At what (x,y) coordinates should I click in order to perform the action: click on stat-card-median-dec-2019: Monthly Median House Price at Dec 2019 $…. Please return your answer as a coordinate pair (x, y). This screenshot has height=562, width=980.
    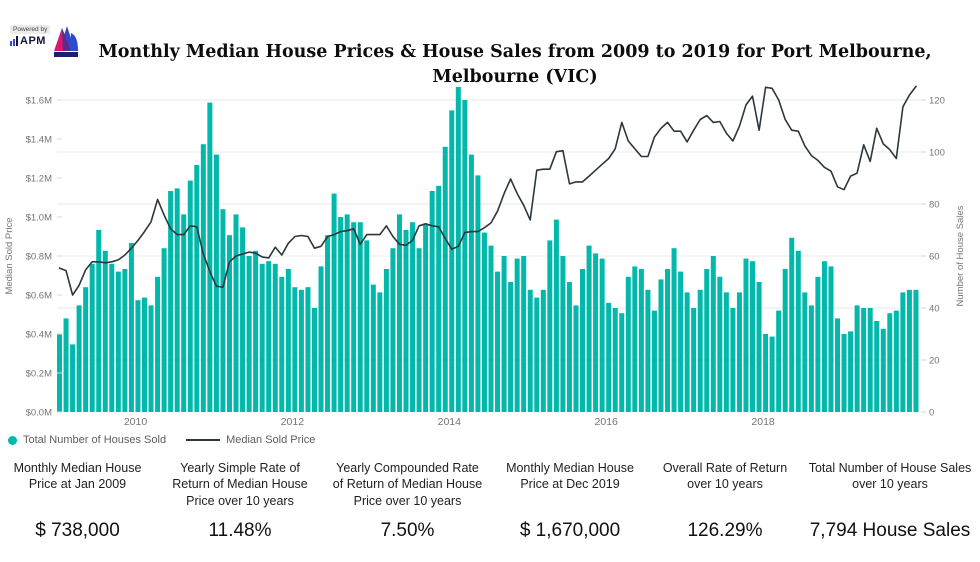
    Looking at the image, I should click on (570, 507).